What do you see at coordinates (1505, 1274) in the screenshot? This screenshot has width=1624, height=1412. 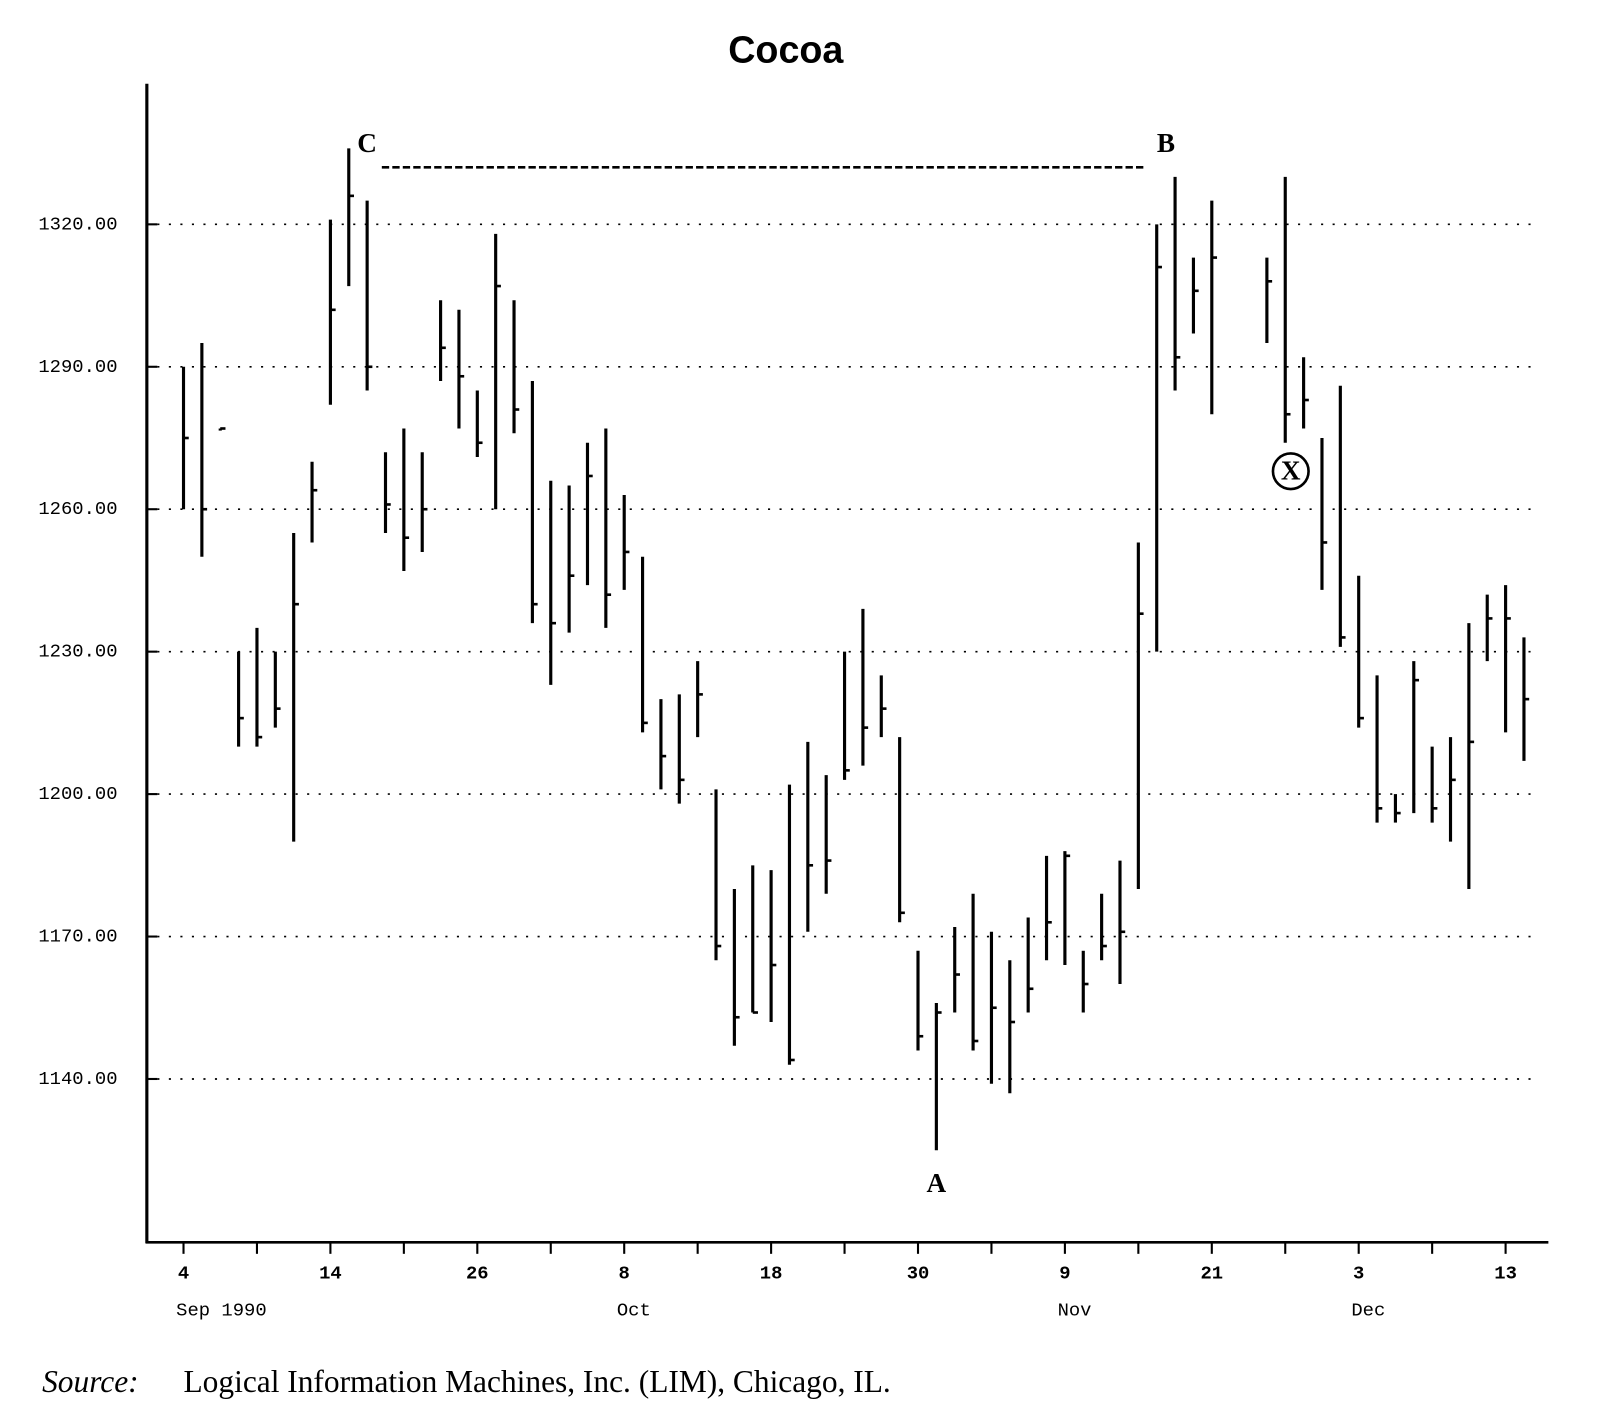 I see `x-tick-label: 13` at bounding box center [1505, 1274].